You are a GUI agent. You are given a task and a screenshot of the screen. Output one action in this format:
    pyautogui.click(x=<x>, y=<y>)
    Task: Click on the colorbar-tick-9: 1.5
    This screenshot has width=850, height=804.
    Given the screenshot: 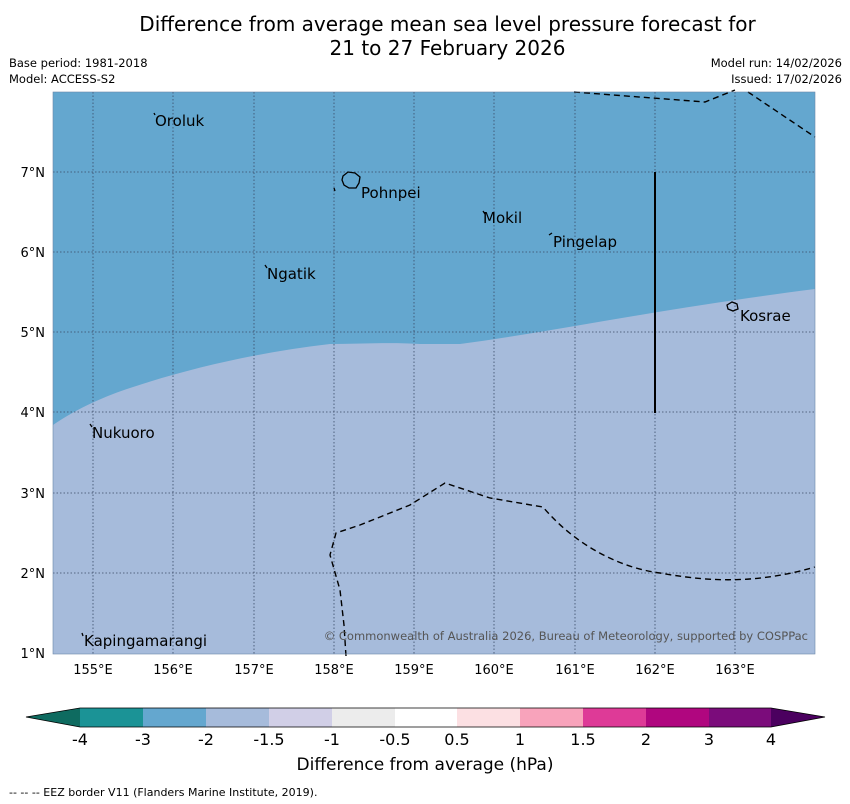 What is the action you would take?
    pyautogui.click(x=582, y=739)
    